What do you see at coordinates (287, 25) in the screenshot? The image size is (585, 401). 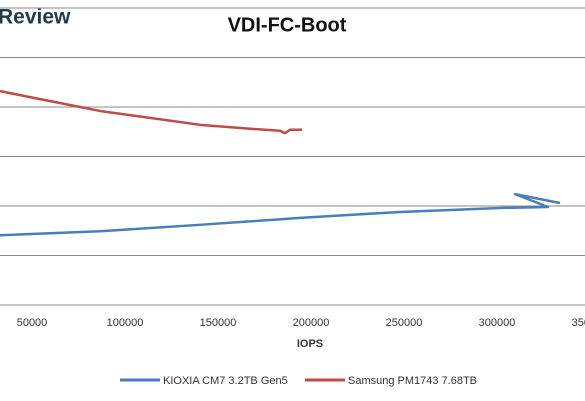 I see `chart-title: VDI-FC-Boot` at bounding box center [287, 25].